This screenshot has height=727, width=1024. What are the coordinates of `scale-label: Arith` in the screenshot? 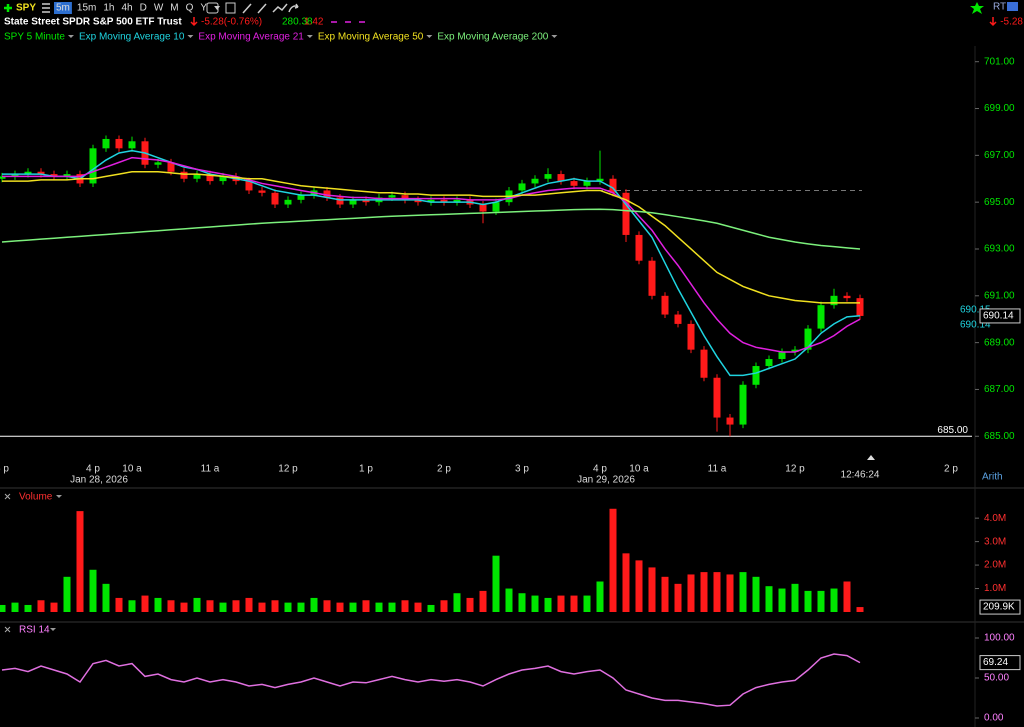 It's located at (992, 477).